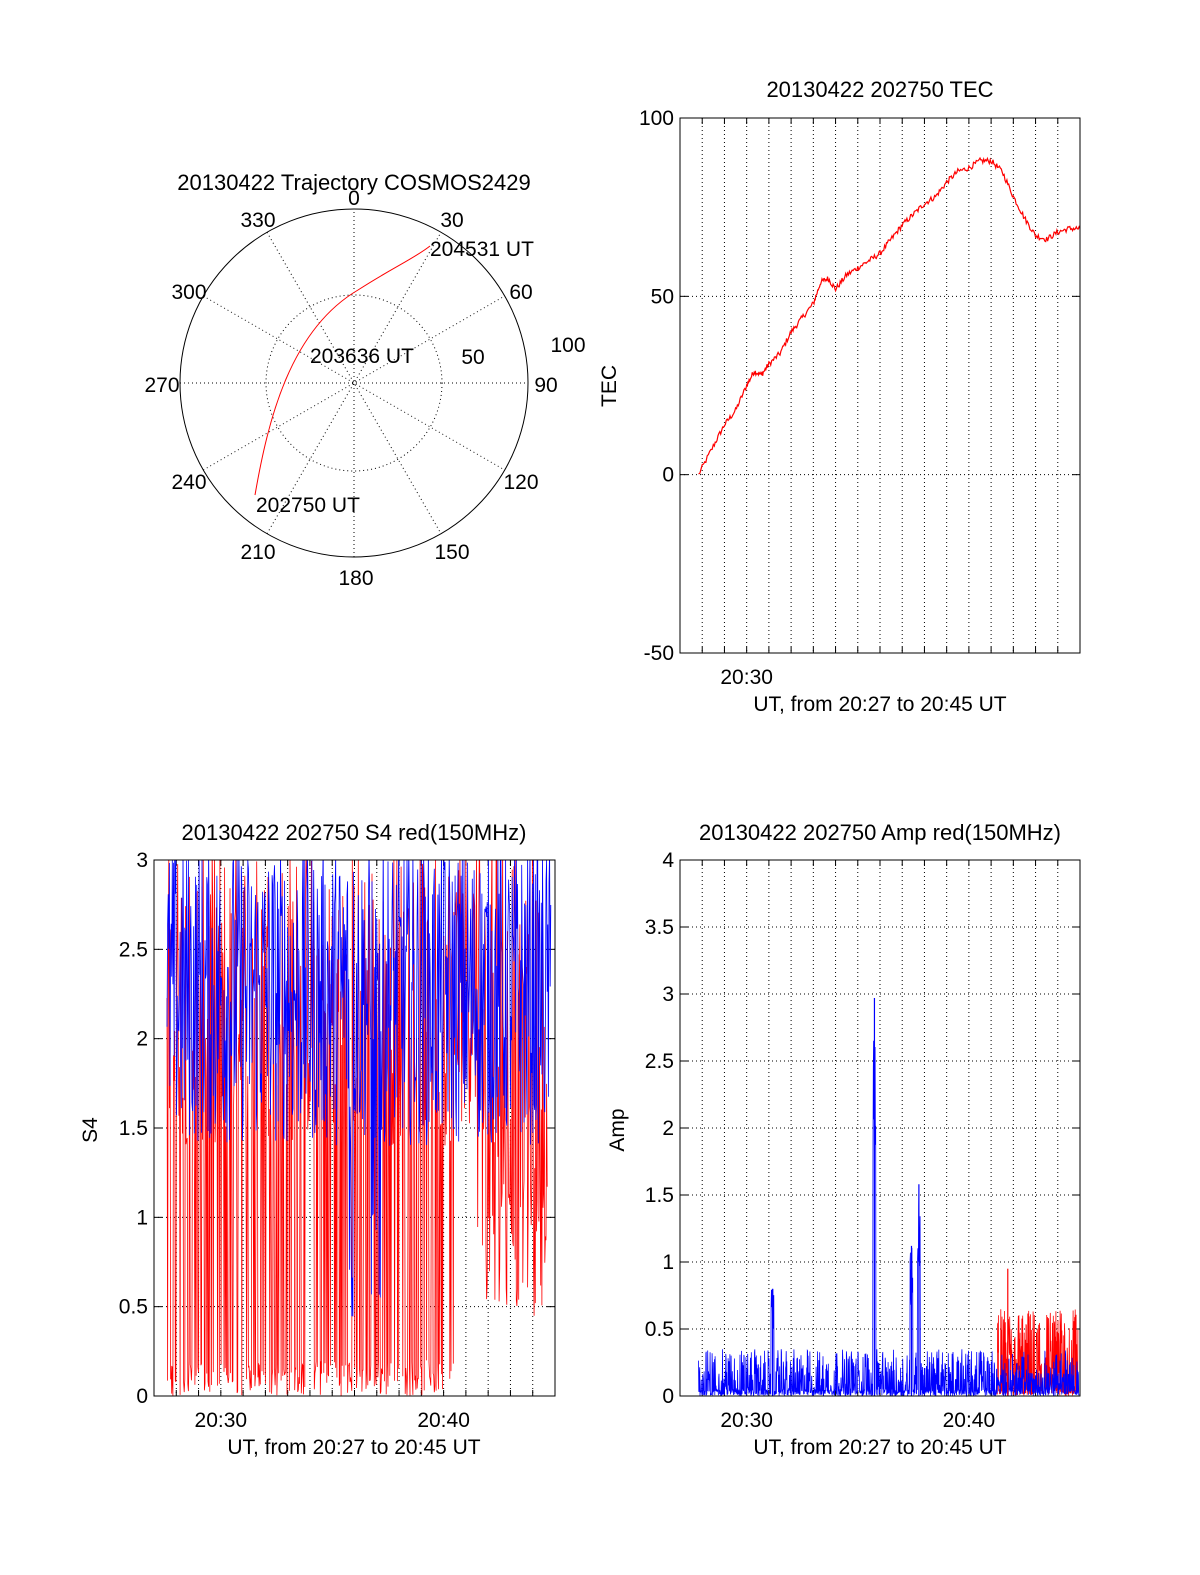 This screenshot has width=1200, height=1575. What do you see at coordinates (969, 1420) in the screenshot?
I see `amp-xtick-label: 20:40` at bounding box center [969, 1420].